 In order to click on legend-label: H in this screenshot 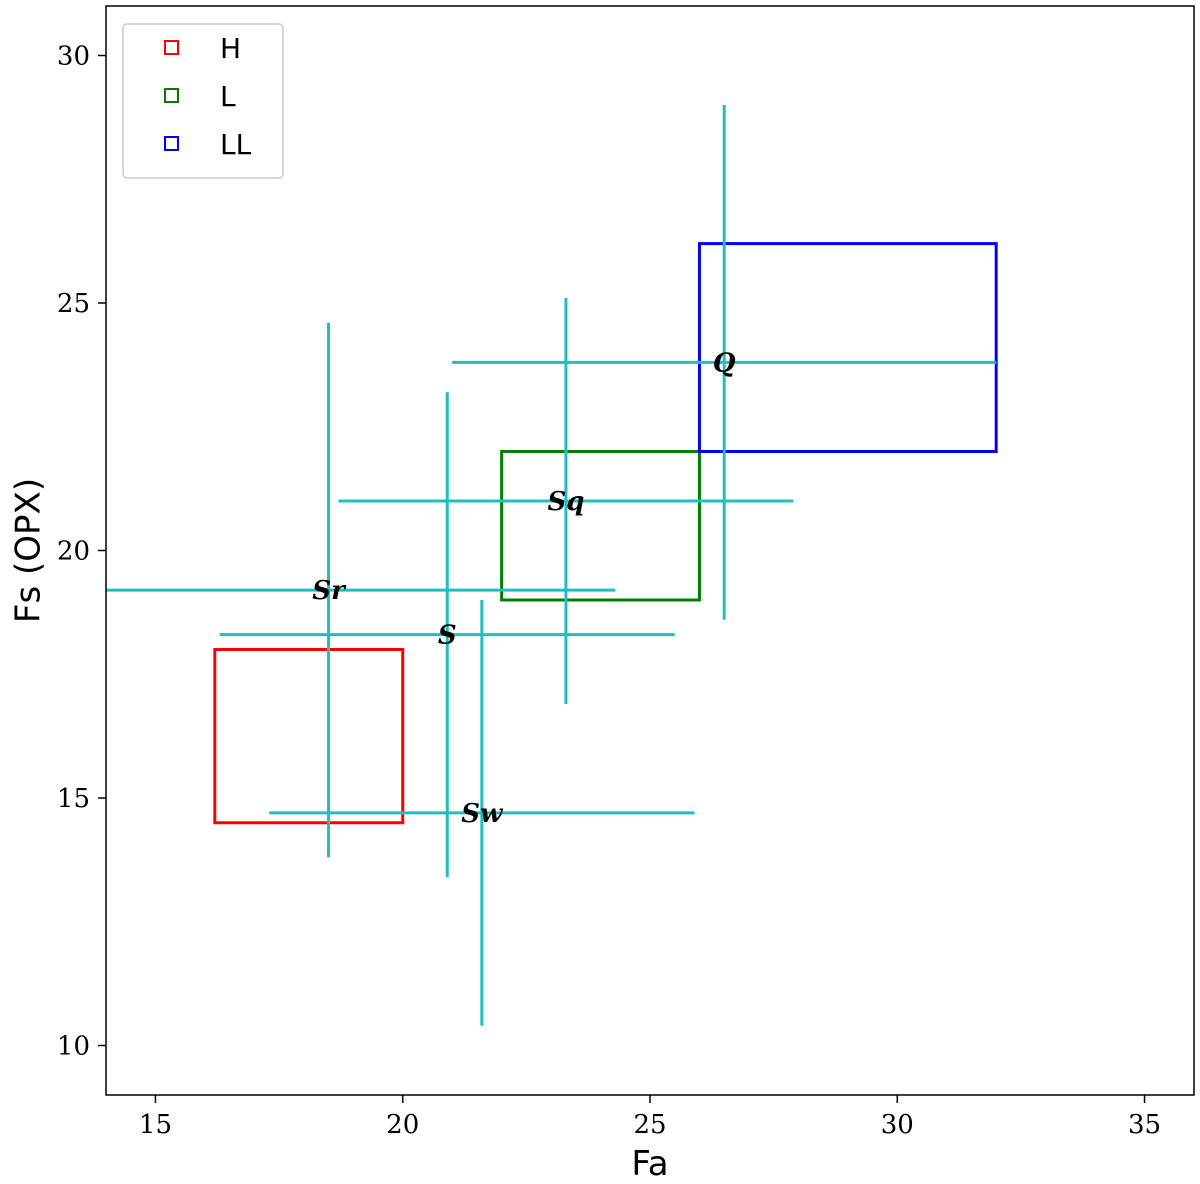, I will do `click(230, 48)`.